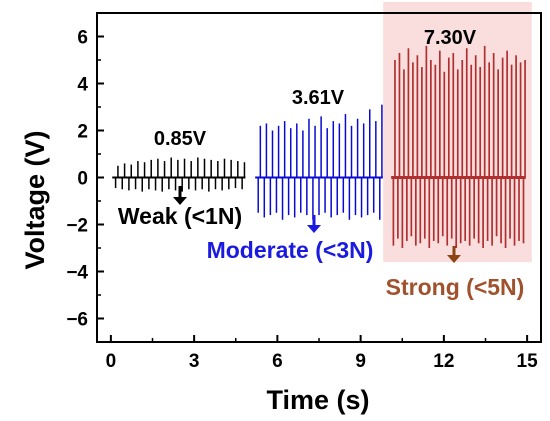  Describe the element at coordinates (35, 199) in the screenshot. I see `y-axis-title: Voltage (V)` at that location.